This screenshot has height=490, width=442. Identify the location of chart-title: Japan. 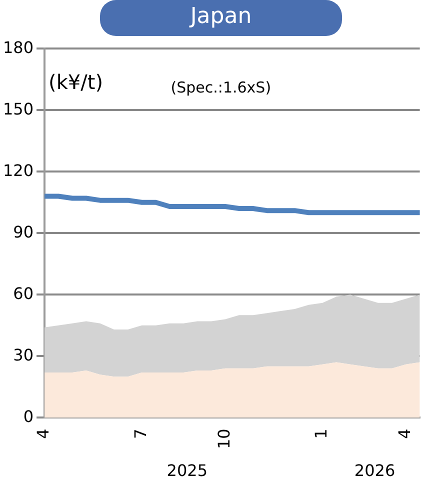
(221, 18).